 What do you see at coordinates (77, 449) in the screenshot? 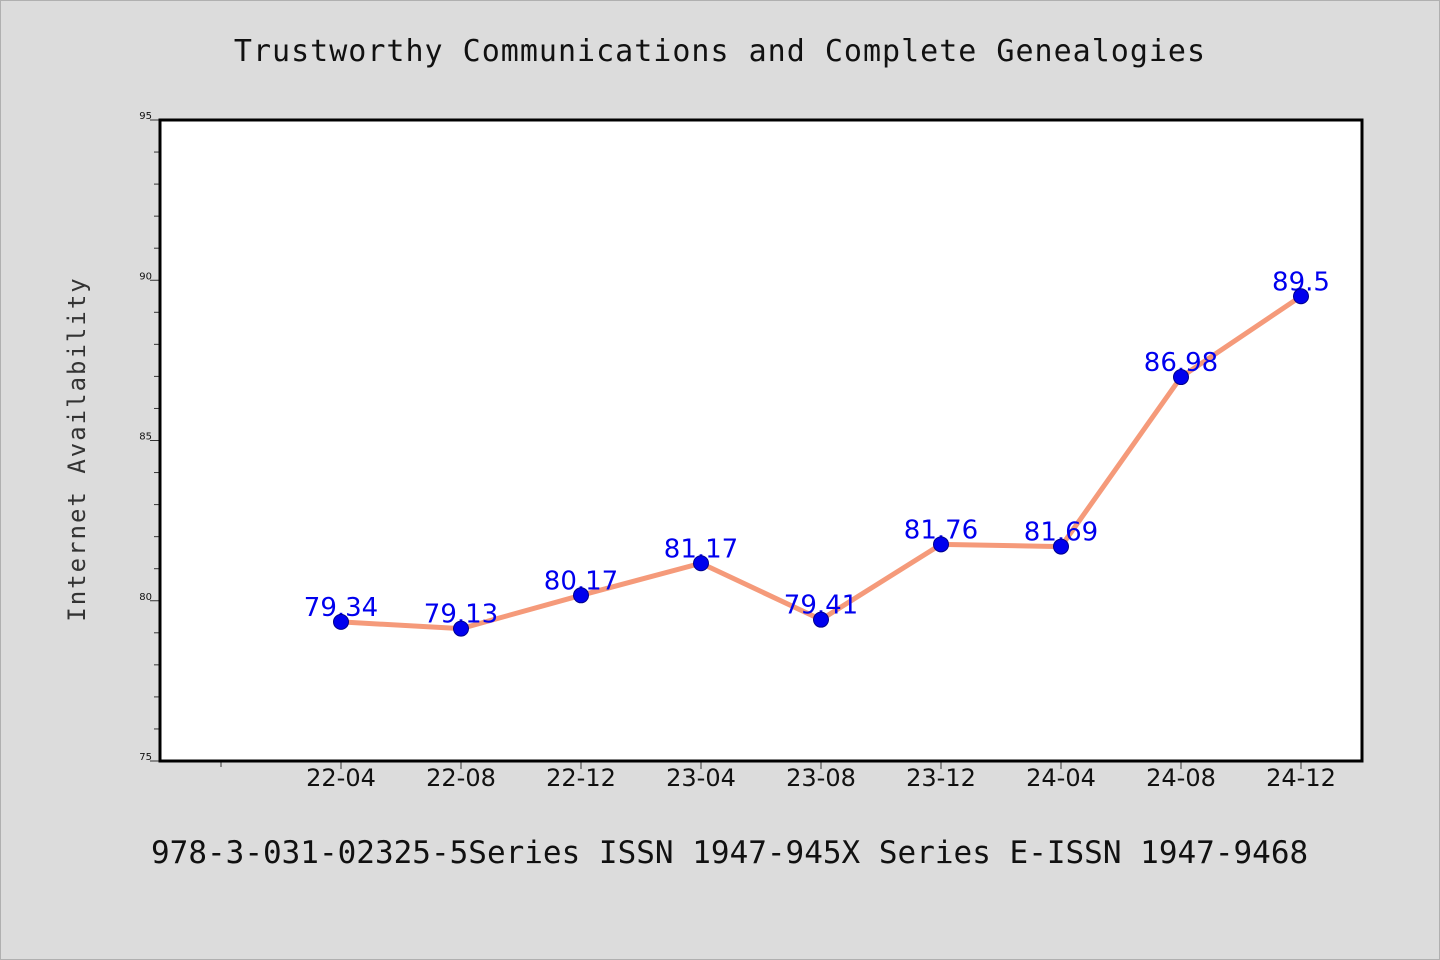
I see `y-axis-label: Internet Availability` at bounding box center [77, 449].